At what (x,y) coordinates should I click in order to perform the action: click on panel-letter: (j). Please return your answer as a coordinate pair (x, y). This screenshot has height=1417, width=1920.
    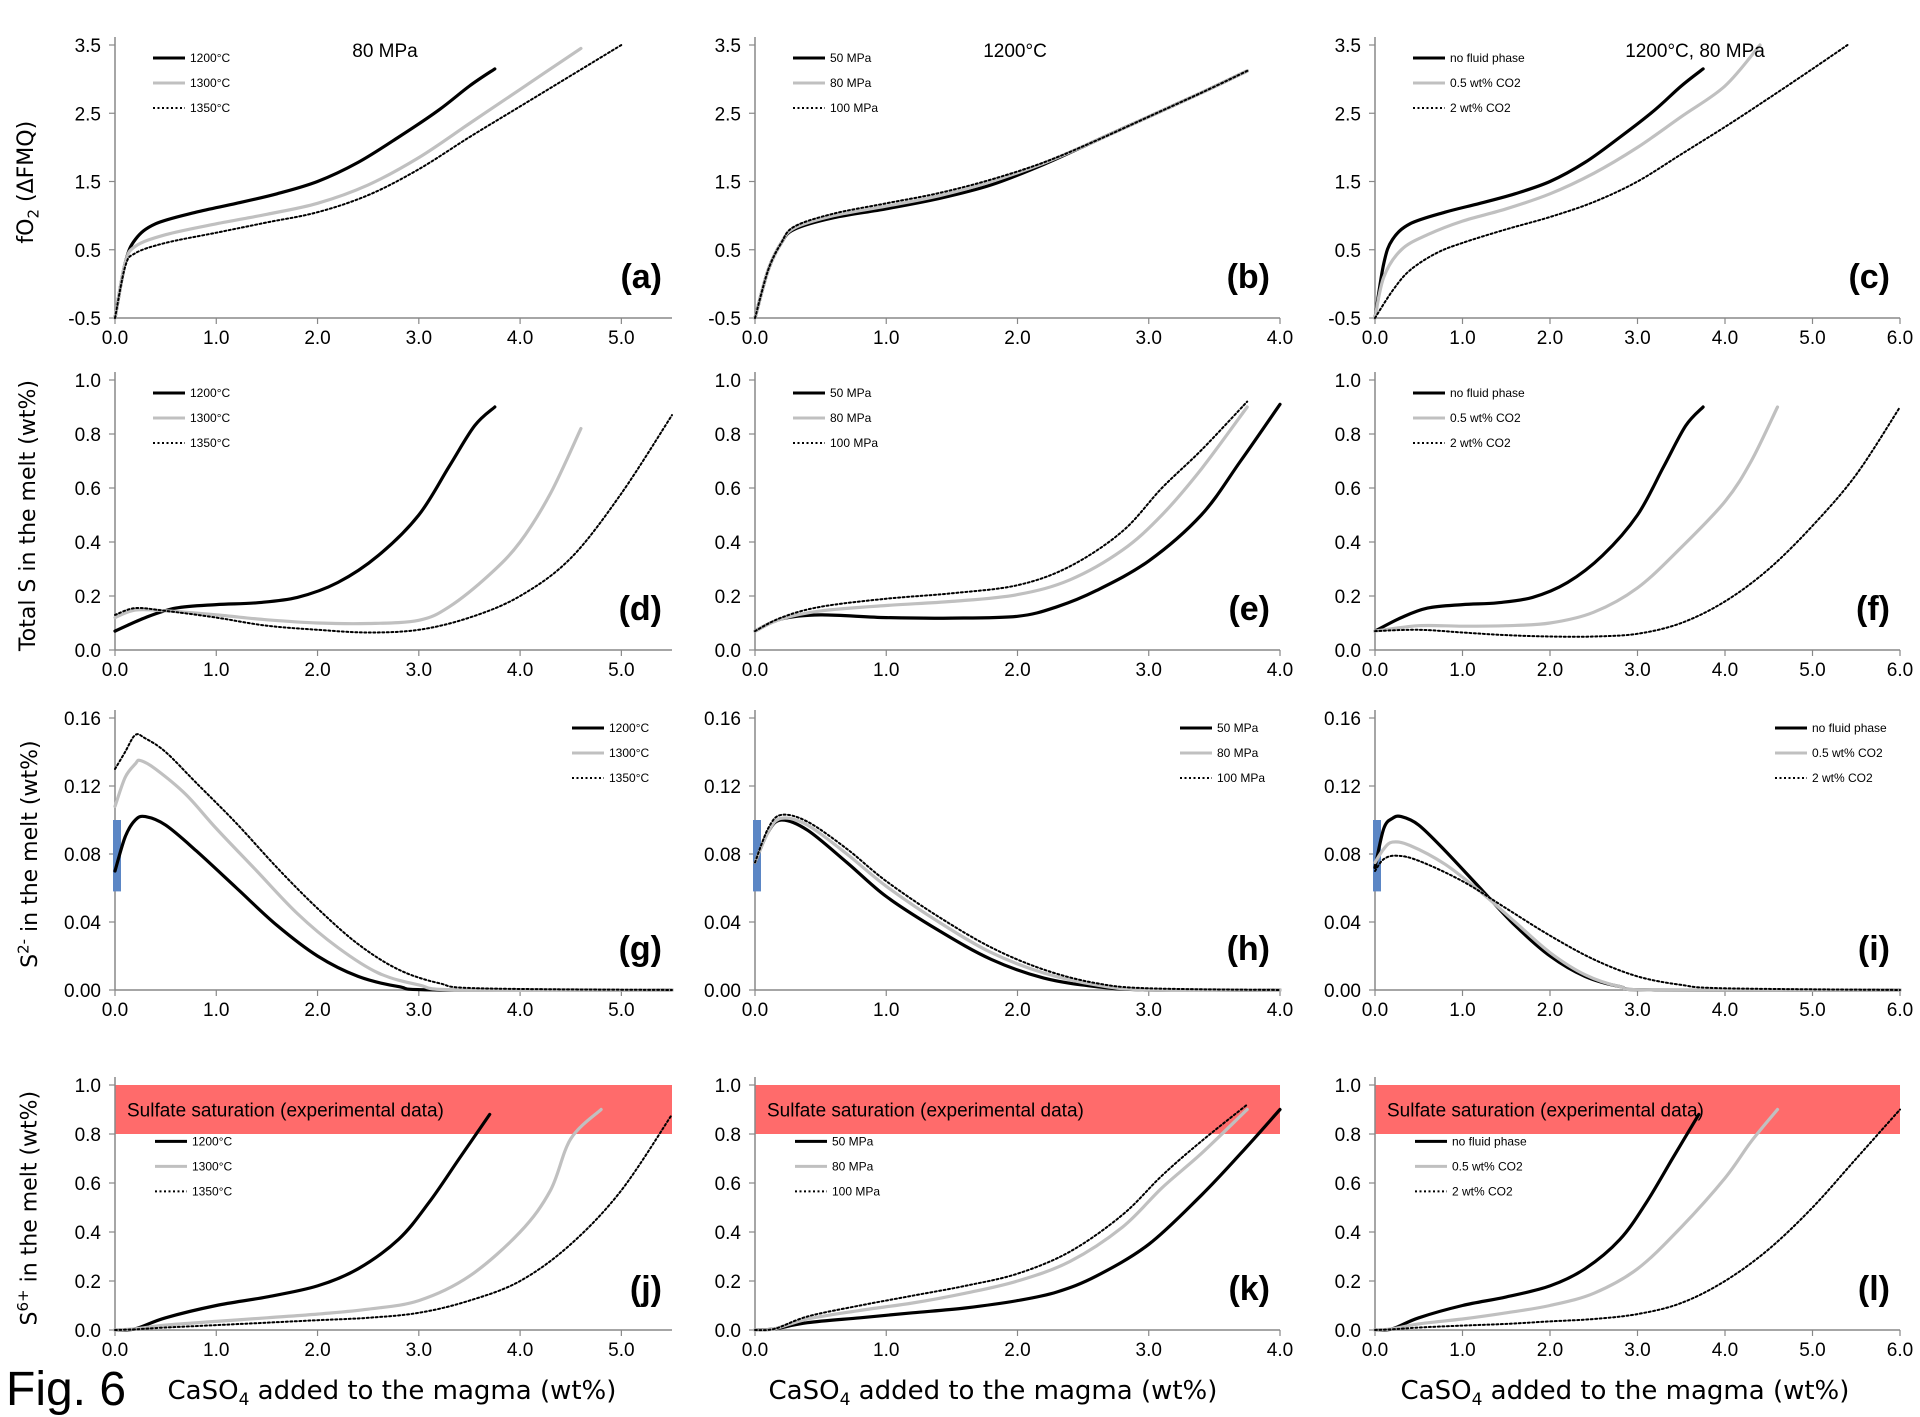
    Looking at the image, I should click on (646, 1289).